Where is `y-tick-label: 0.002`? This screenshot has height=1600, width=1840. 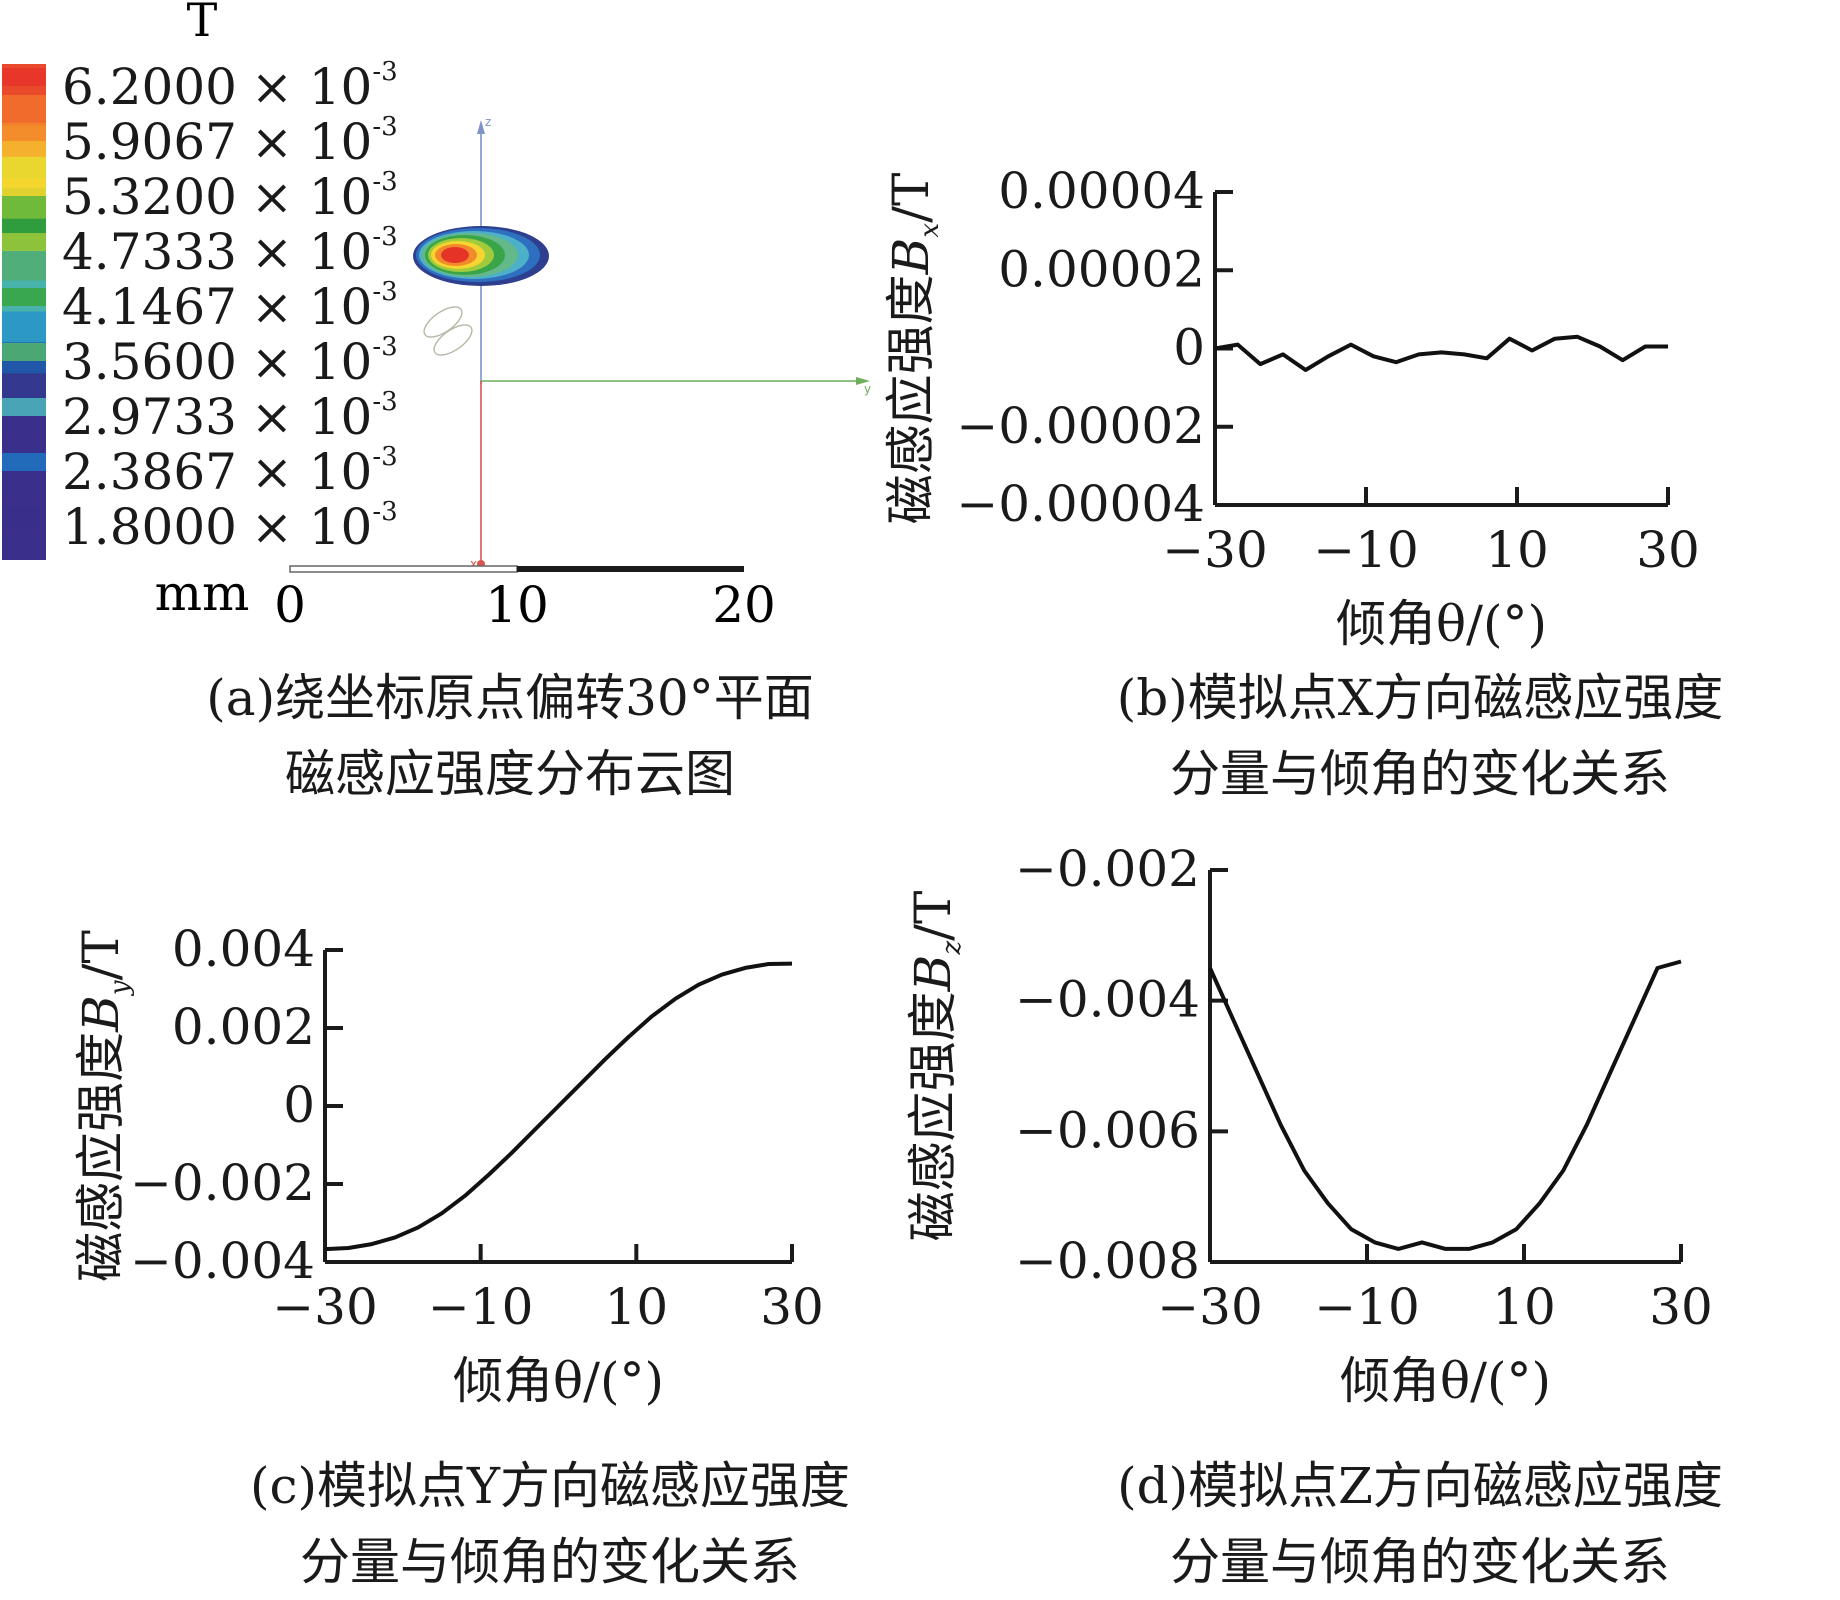 y-tick-label: 0.002 is located at coordinates (243, 1027).